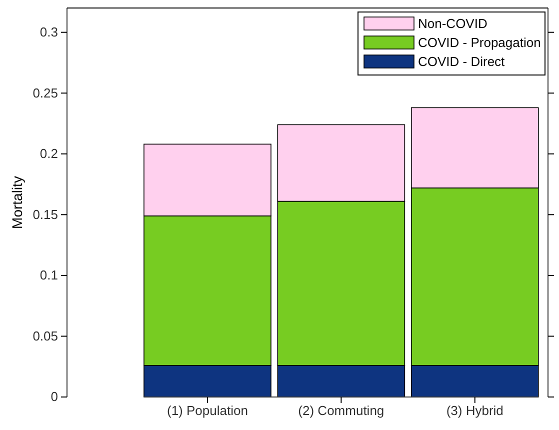 The image size is (559, 430). What do you see at coordinates (49, 32) in the screenshot?
I see `y-tick-label: 0.3` at bounding box center [49, 32].